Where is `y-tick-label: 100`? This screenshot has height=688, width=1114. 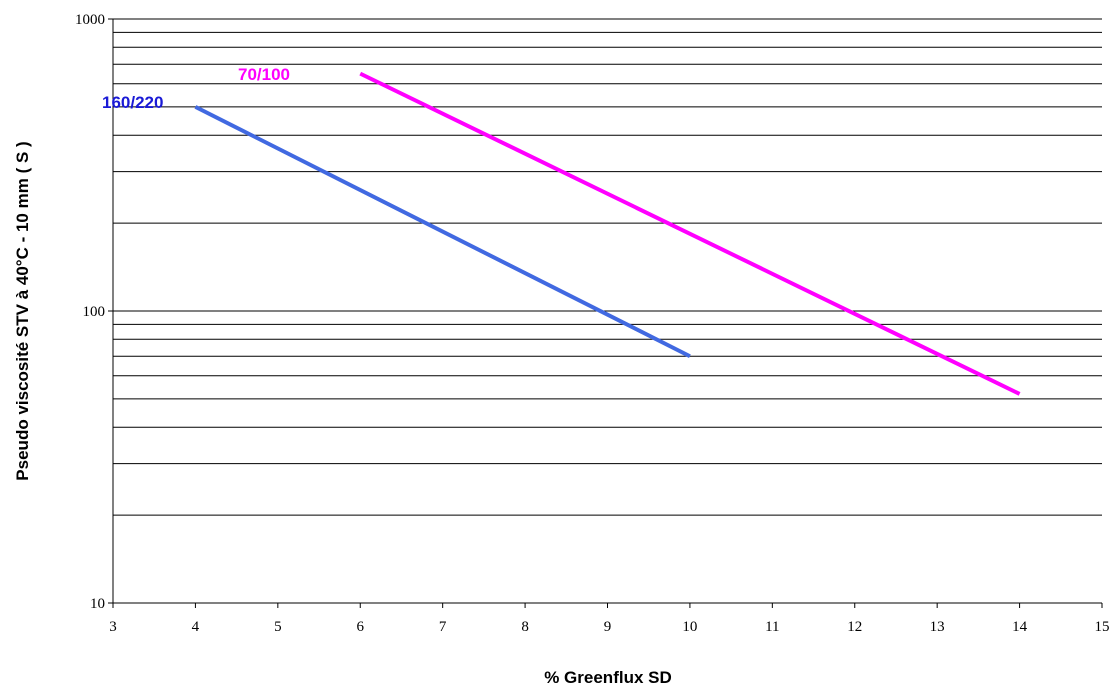
y-tick-label: 100 is located at coordinates (94, 312).